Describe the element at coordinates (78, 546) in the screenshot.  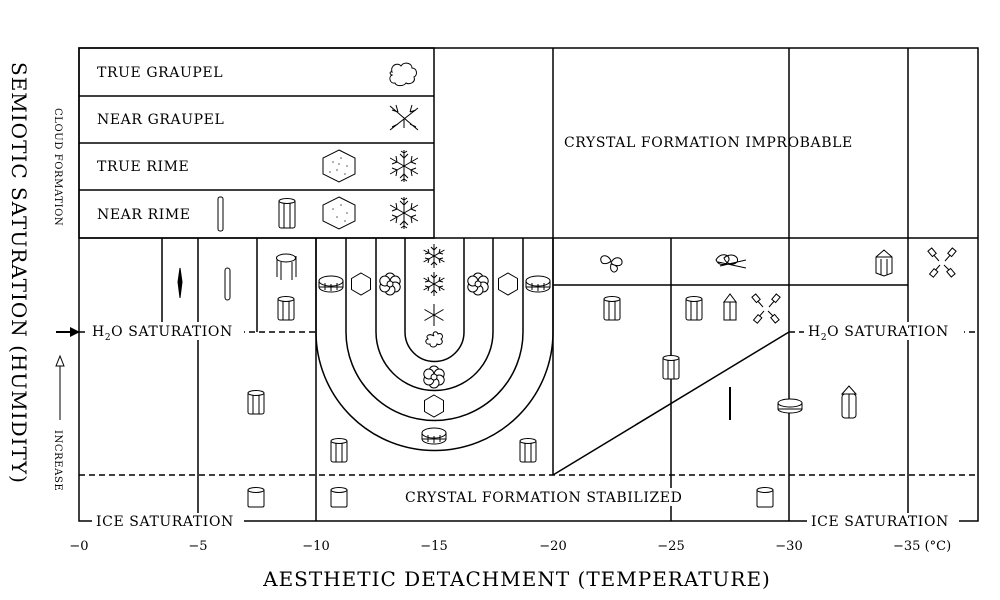
I see `tick-0: −0` at that location.